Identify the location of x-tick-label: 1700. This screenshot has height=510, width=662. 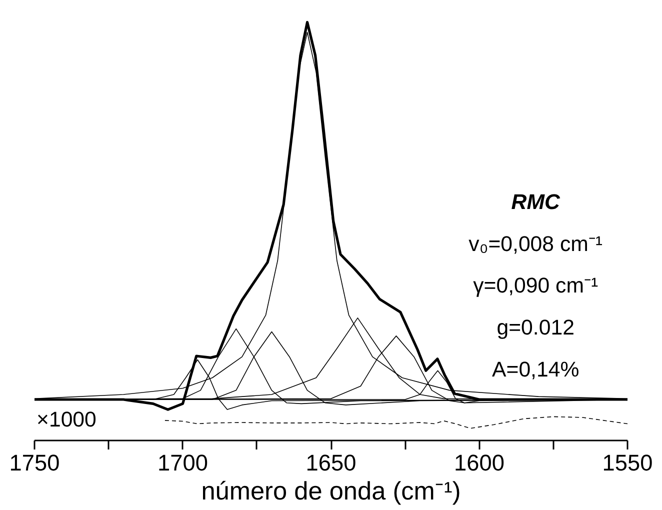
(183, 463).